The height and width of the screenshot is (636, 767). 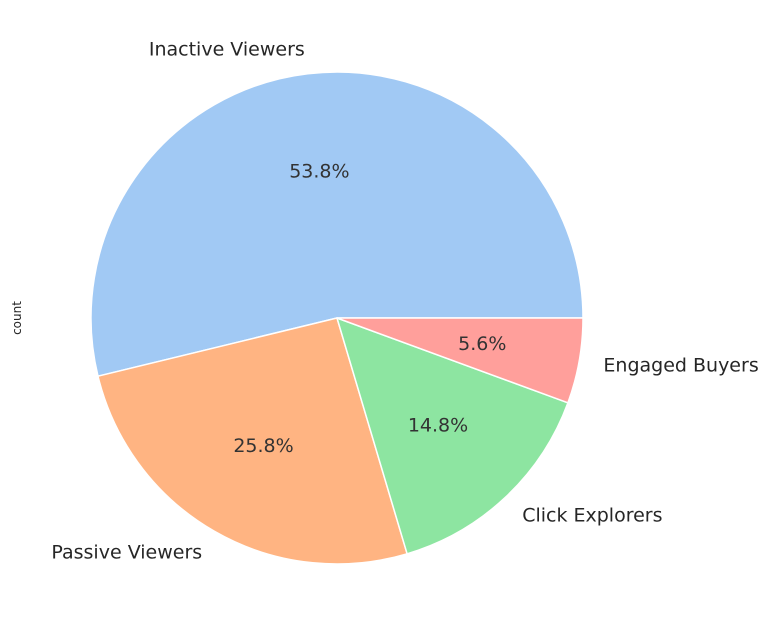 What do you see at coordinates (482, 344) in the screenshot?
I see `percent-label-engaged-buyers: 5.6%` at bounding box center [482, 344].